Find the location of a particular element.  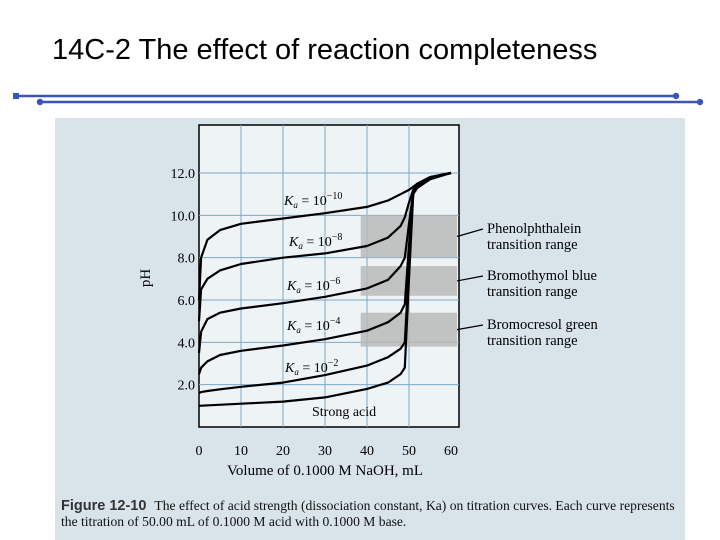

divider-dot-left is located at coordinates (40, 102).